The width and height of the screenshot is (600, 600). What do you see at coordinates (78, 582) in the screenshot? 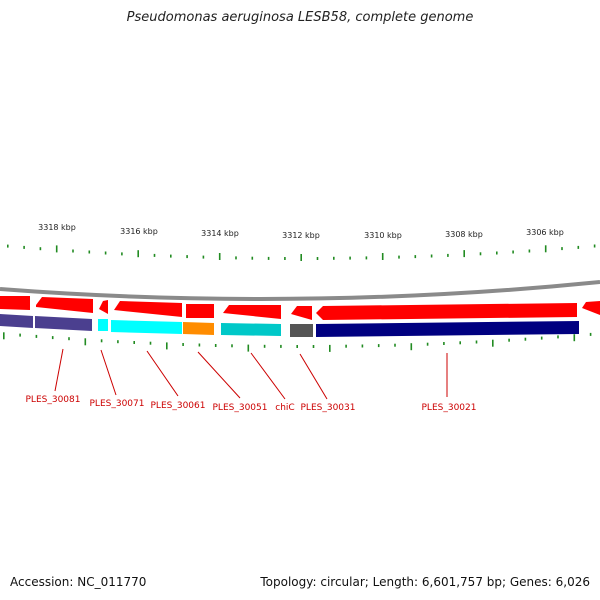
I see `accession-text: Accession: NC_011770` at bounding box center [78, 582].